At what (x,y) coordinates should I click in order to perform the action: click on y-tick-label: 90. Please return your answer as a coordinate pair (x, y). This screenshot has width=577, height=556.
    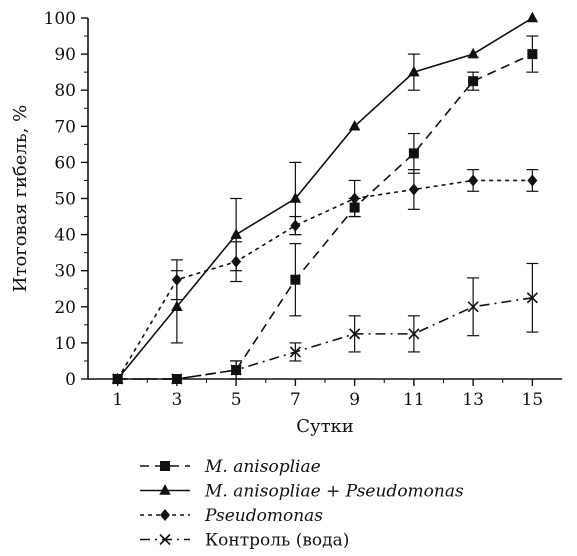
    Looking at the image, I should click on (65, 55).